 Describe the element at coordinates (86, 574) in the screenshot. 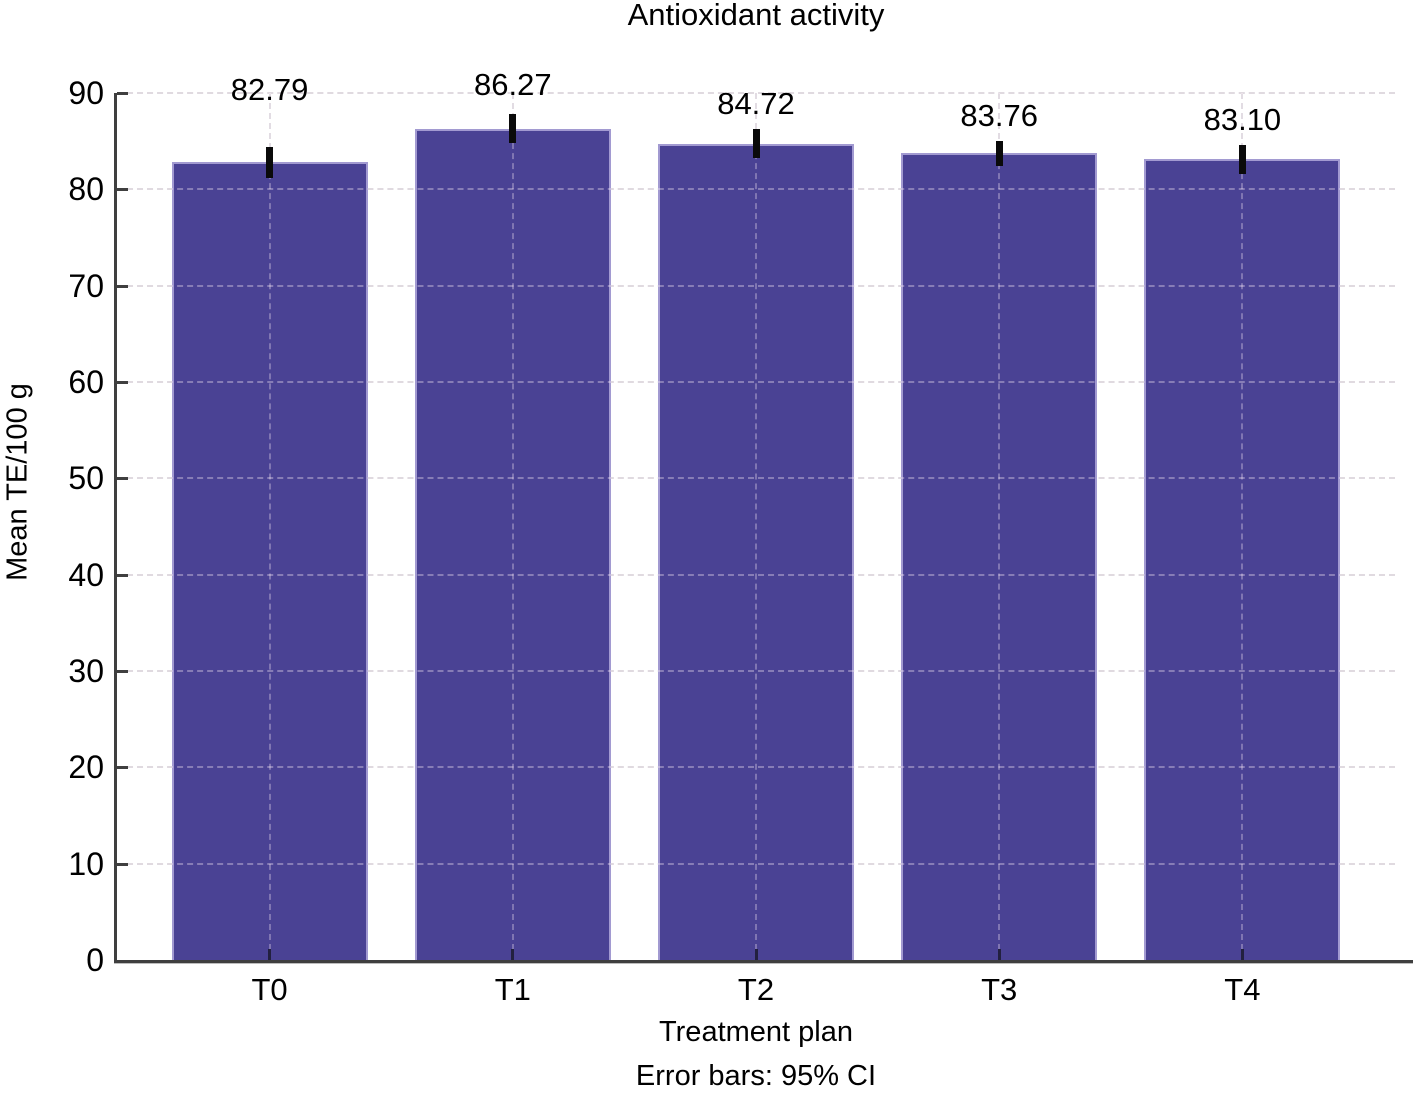

I see `y-tick-label: 40` at that location.